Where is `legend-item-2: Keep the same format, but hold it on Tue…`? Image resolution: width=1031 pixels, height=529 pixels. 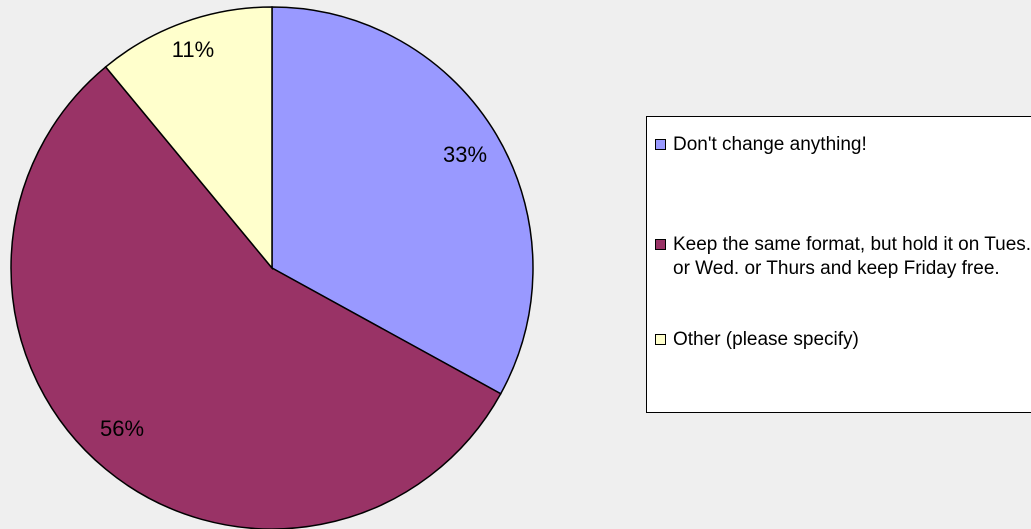 legend-item-2: Keep the same format, but hold it on Tue… is located at coordinates (843, 257).